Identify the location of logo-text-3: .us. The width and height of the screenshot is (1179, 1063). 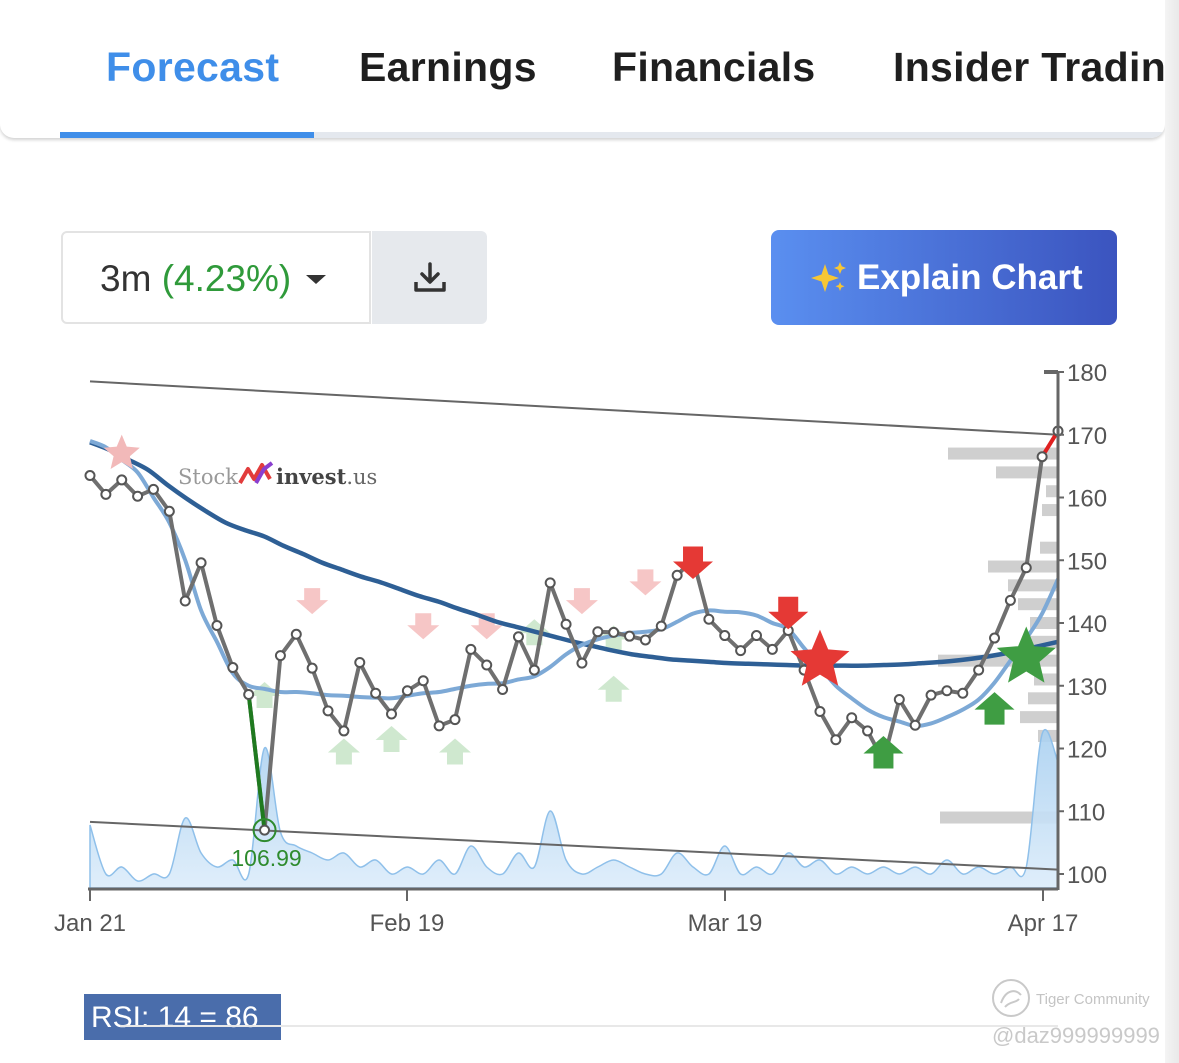
(362, 477).